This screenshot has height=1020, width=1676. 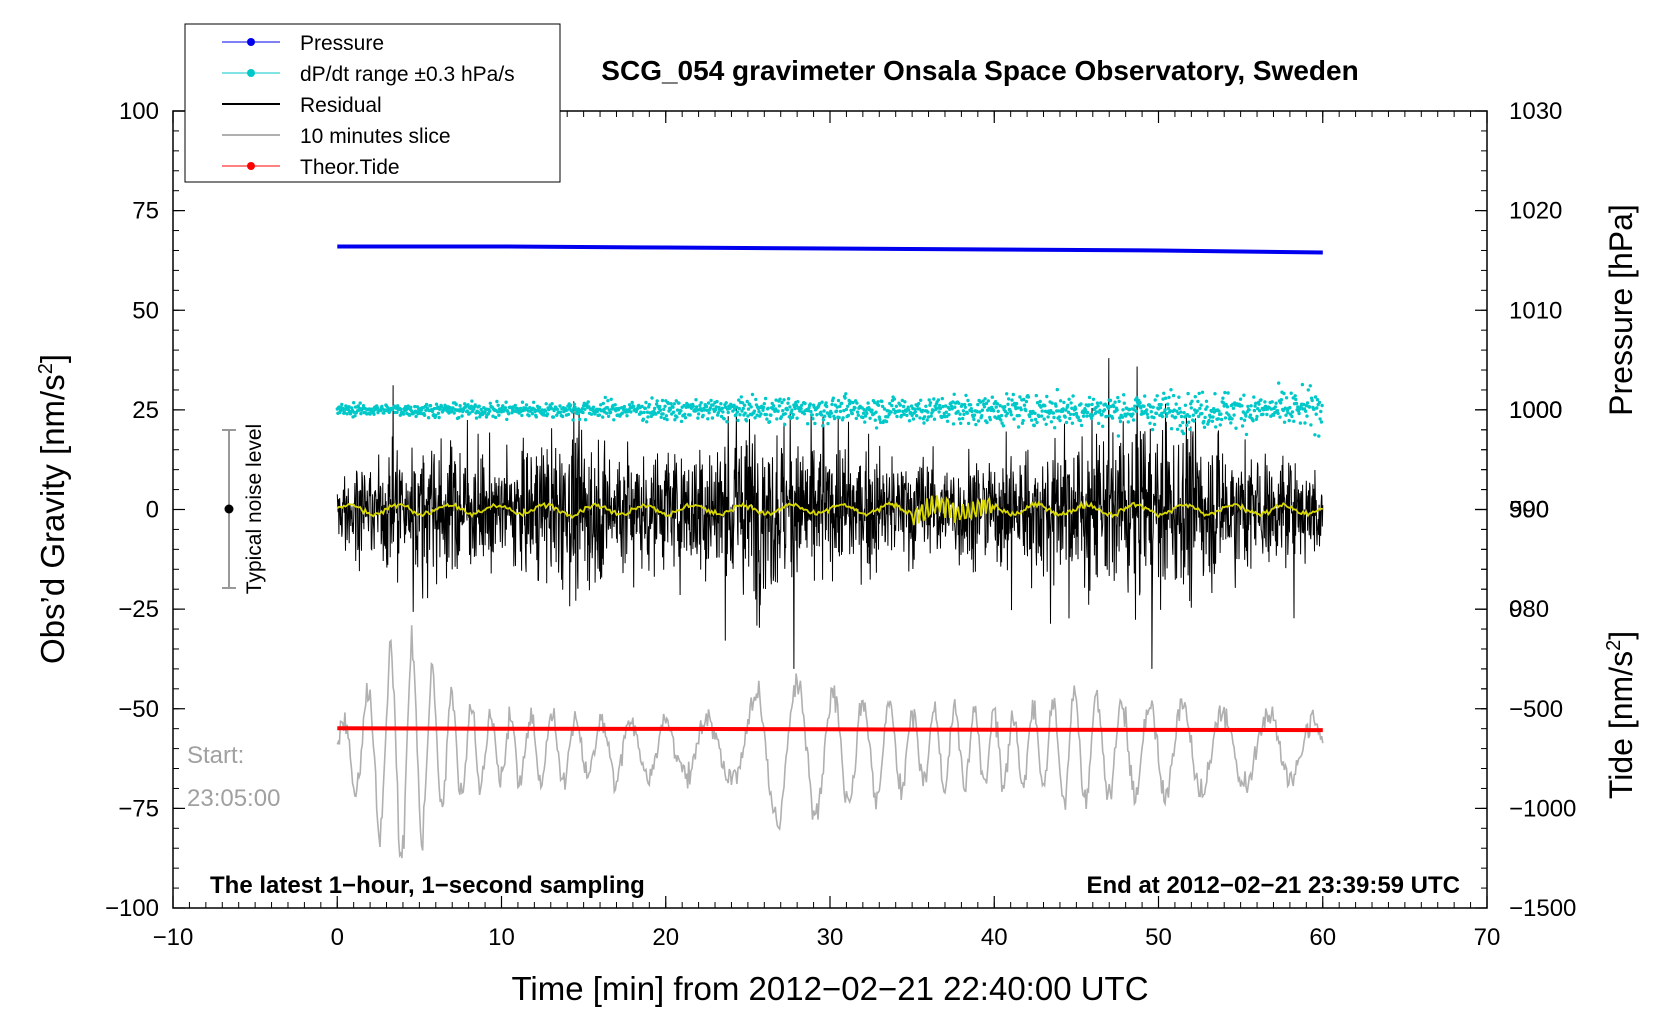 What do you see at coordinates (229, 509) in the screenshot?
I see `noise-bar-center` at bounding box center [229, 509].